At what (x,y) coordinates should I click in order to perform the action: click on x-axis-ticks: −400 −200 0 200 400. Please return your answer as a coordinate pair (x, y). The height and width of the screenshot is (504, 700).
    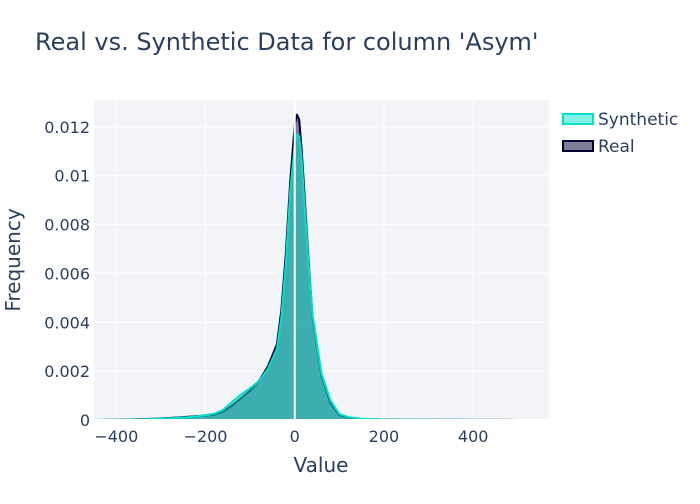
    Looking at the image, I should click on (291, 436).